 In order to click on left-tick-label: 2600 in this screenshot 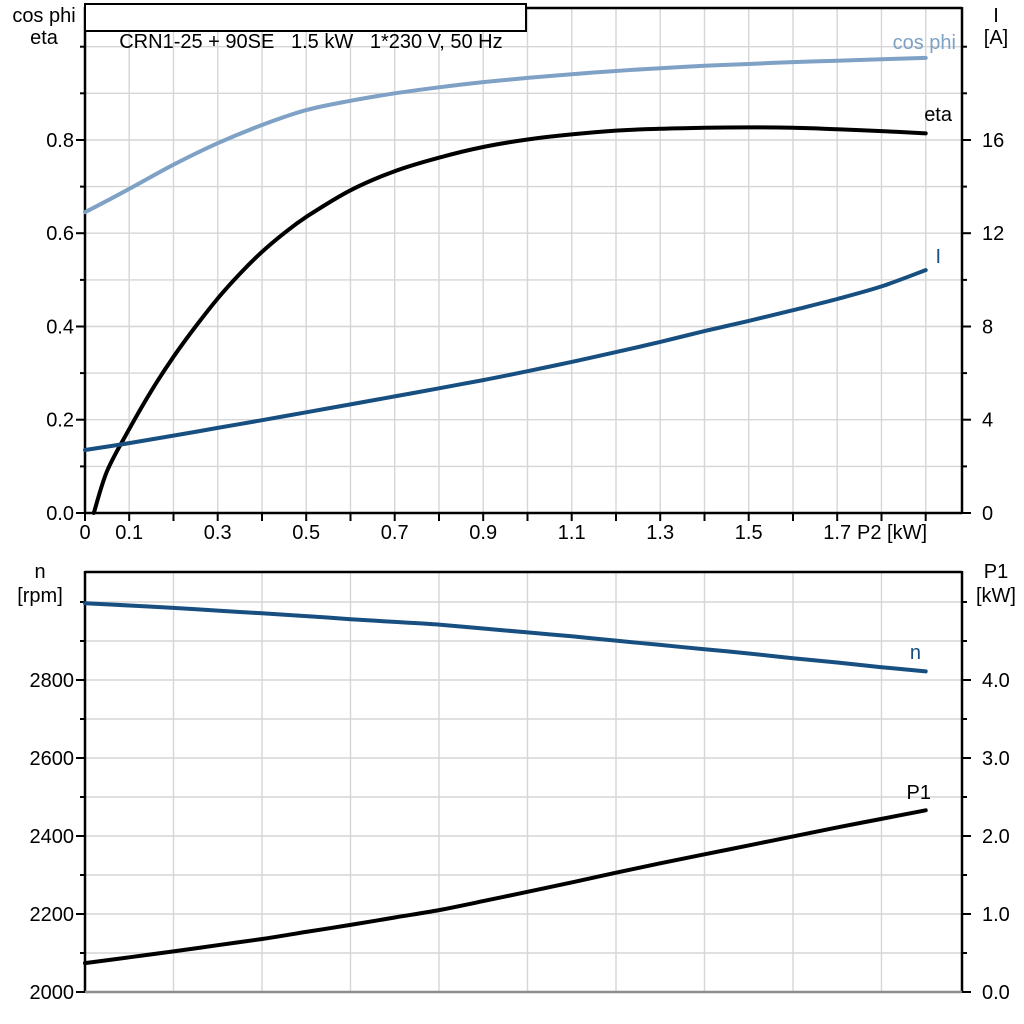, I will do `click(52, 759)`.